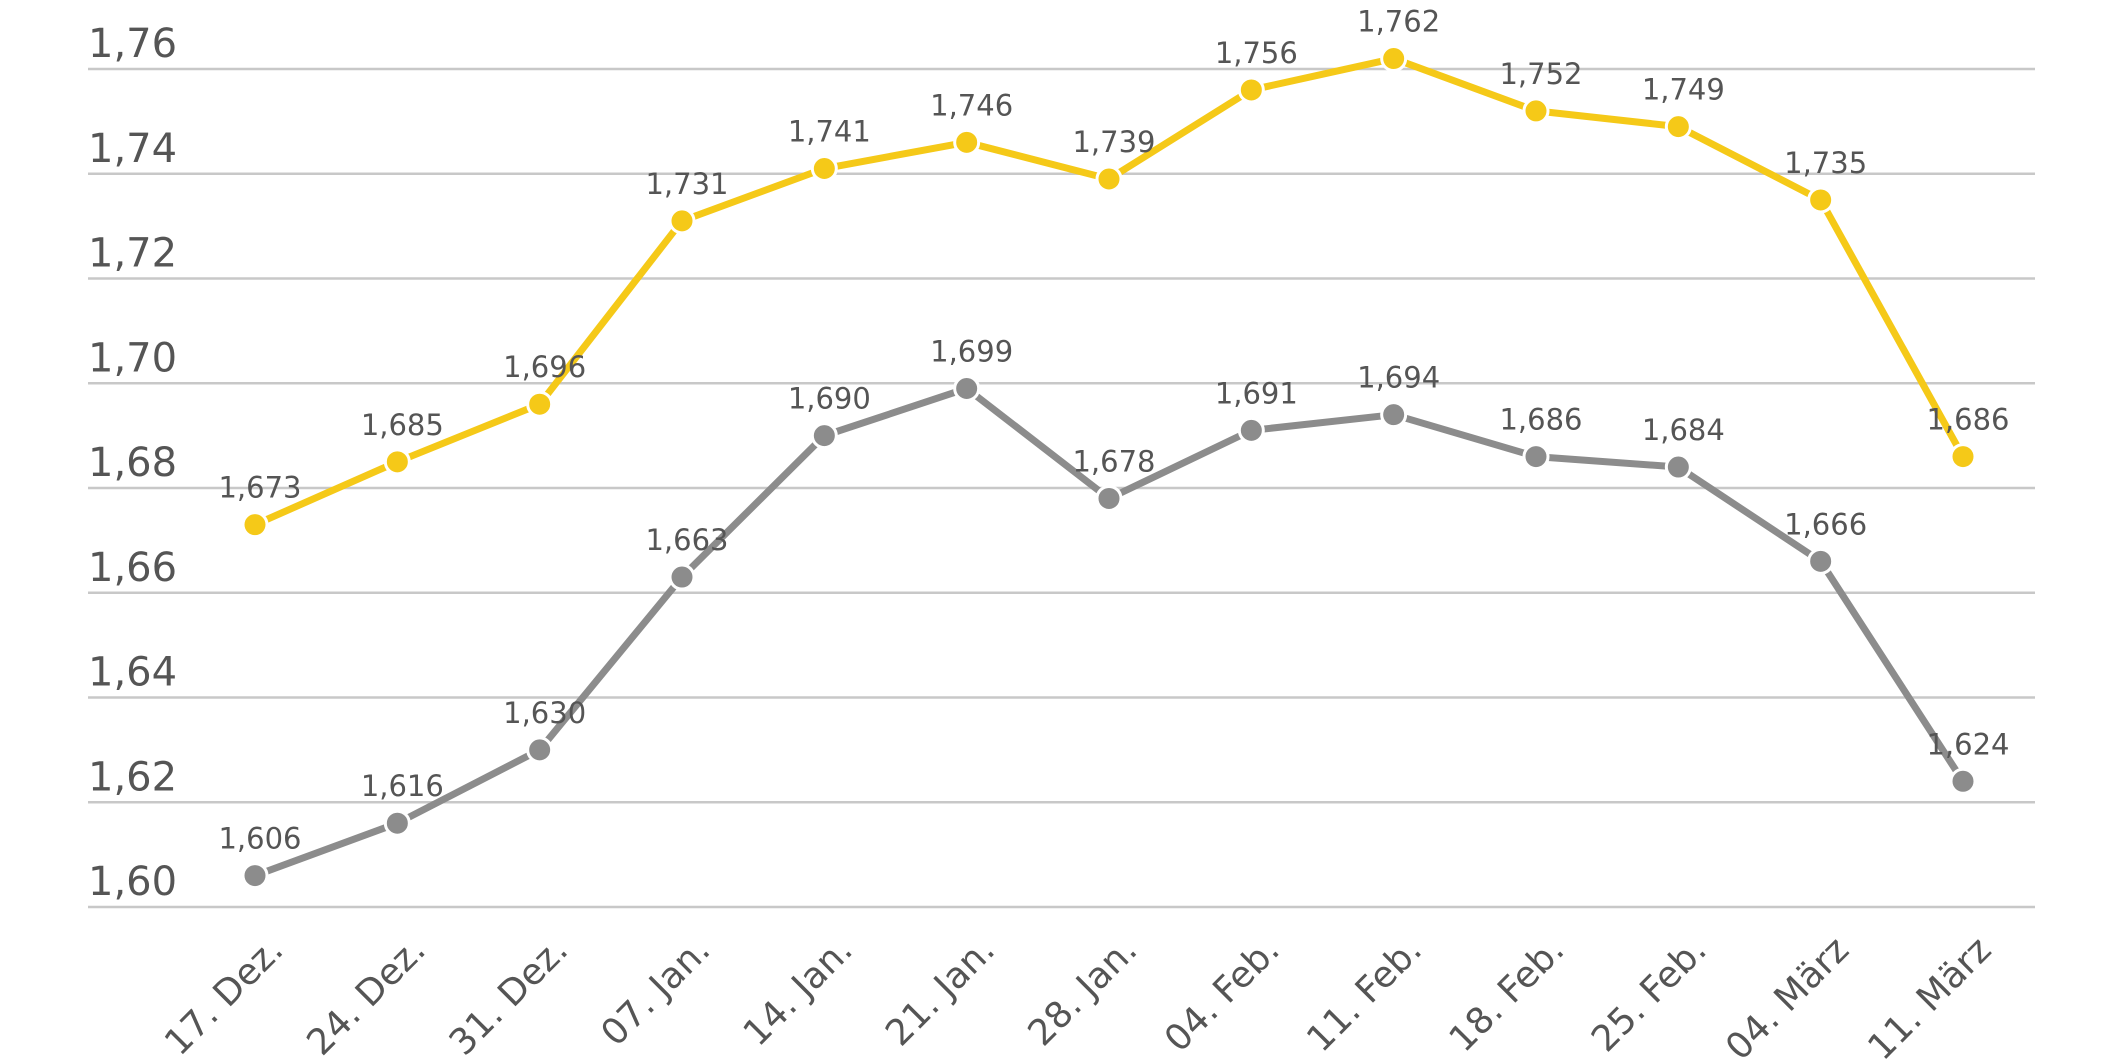 The height and width of the screenshot is (1063, 2126). Describe the element at coordinates (1967, 744) in the screenshot. I see `data-label-gray: 1,624` at that location.